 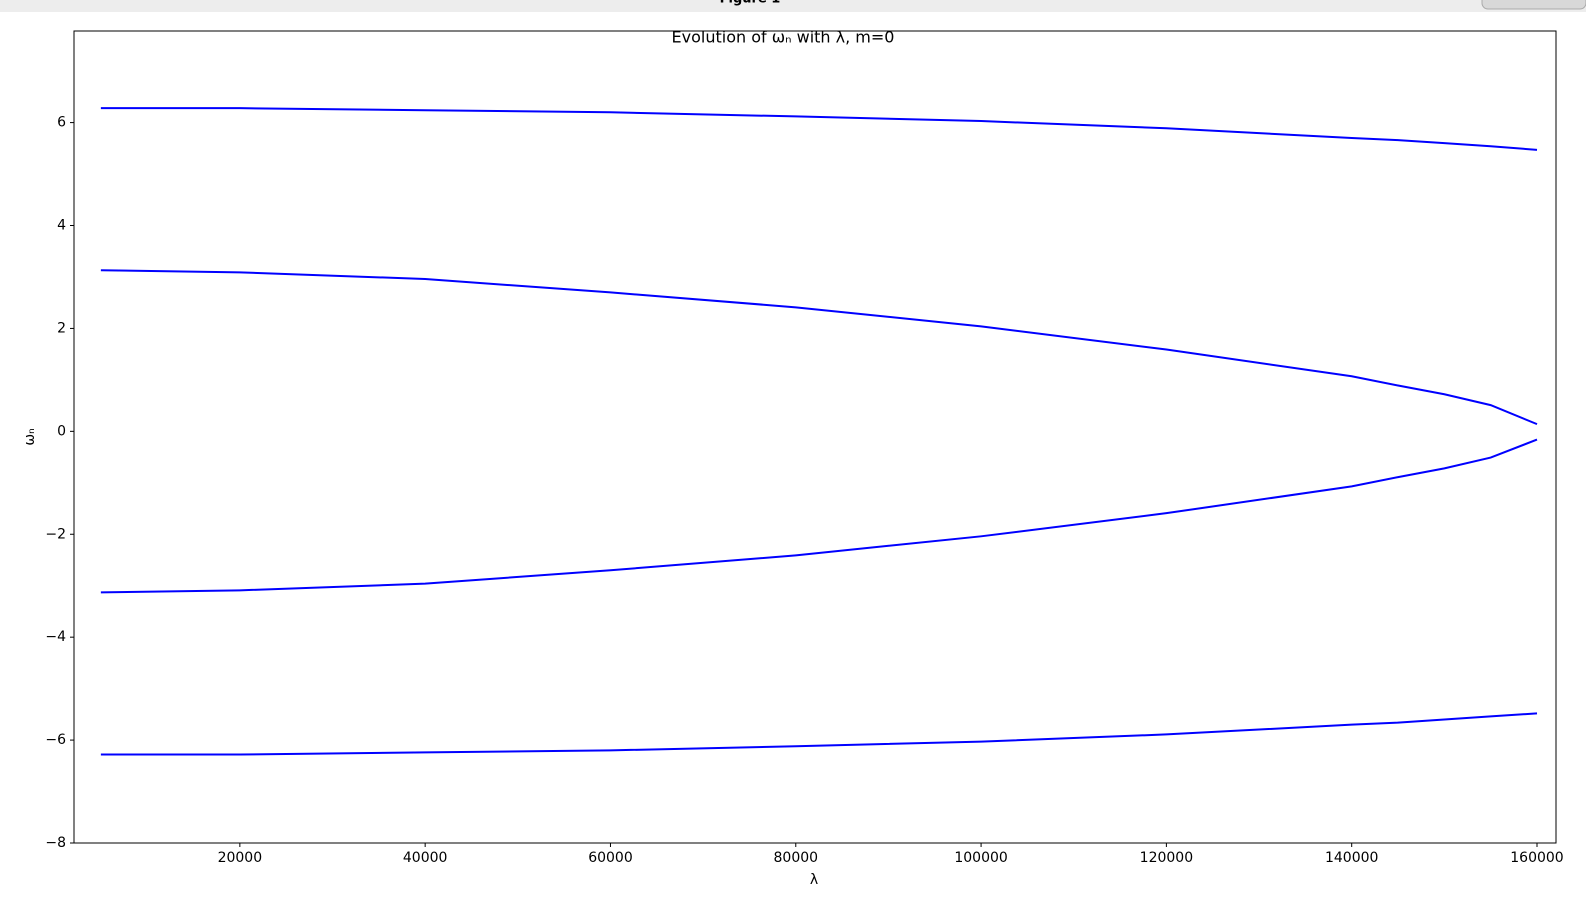 I want to click on y-tick-label: 0, so click(x=61, y=431).